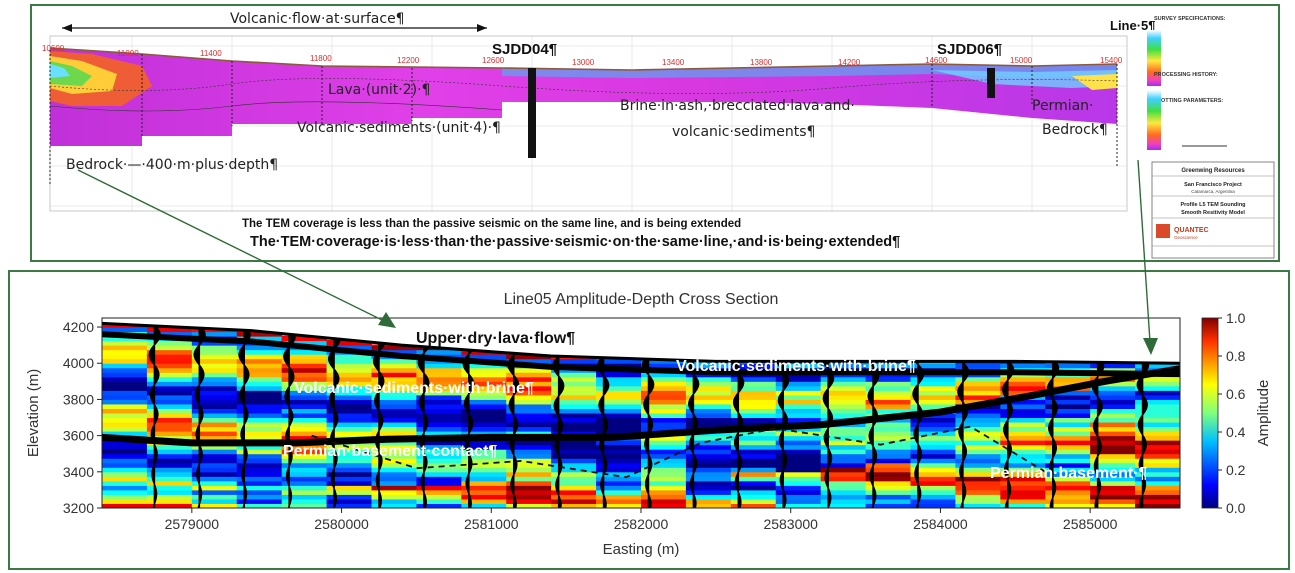 This screenshot has width=1295, height=573. What do you see at coordinates (1090, 524) in the screenshot?
I see `x-tick-label: 2585000` at bounding box center [1090, 524].